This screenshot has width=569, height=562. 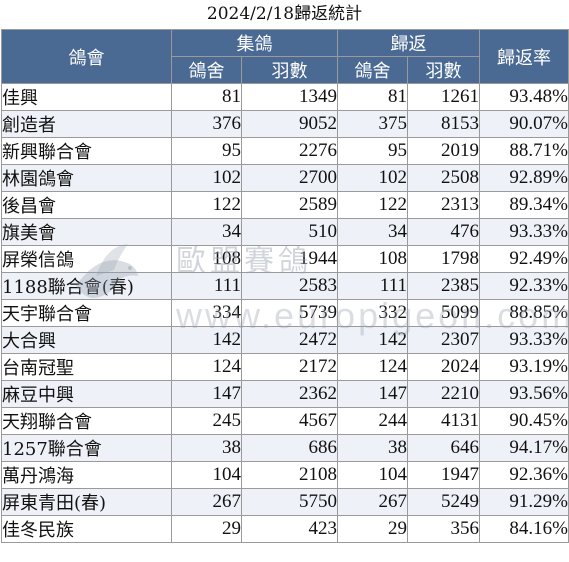 I want to click on club-name-cell: 麻豆中興, so click(x=86, y=394).